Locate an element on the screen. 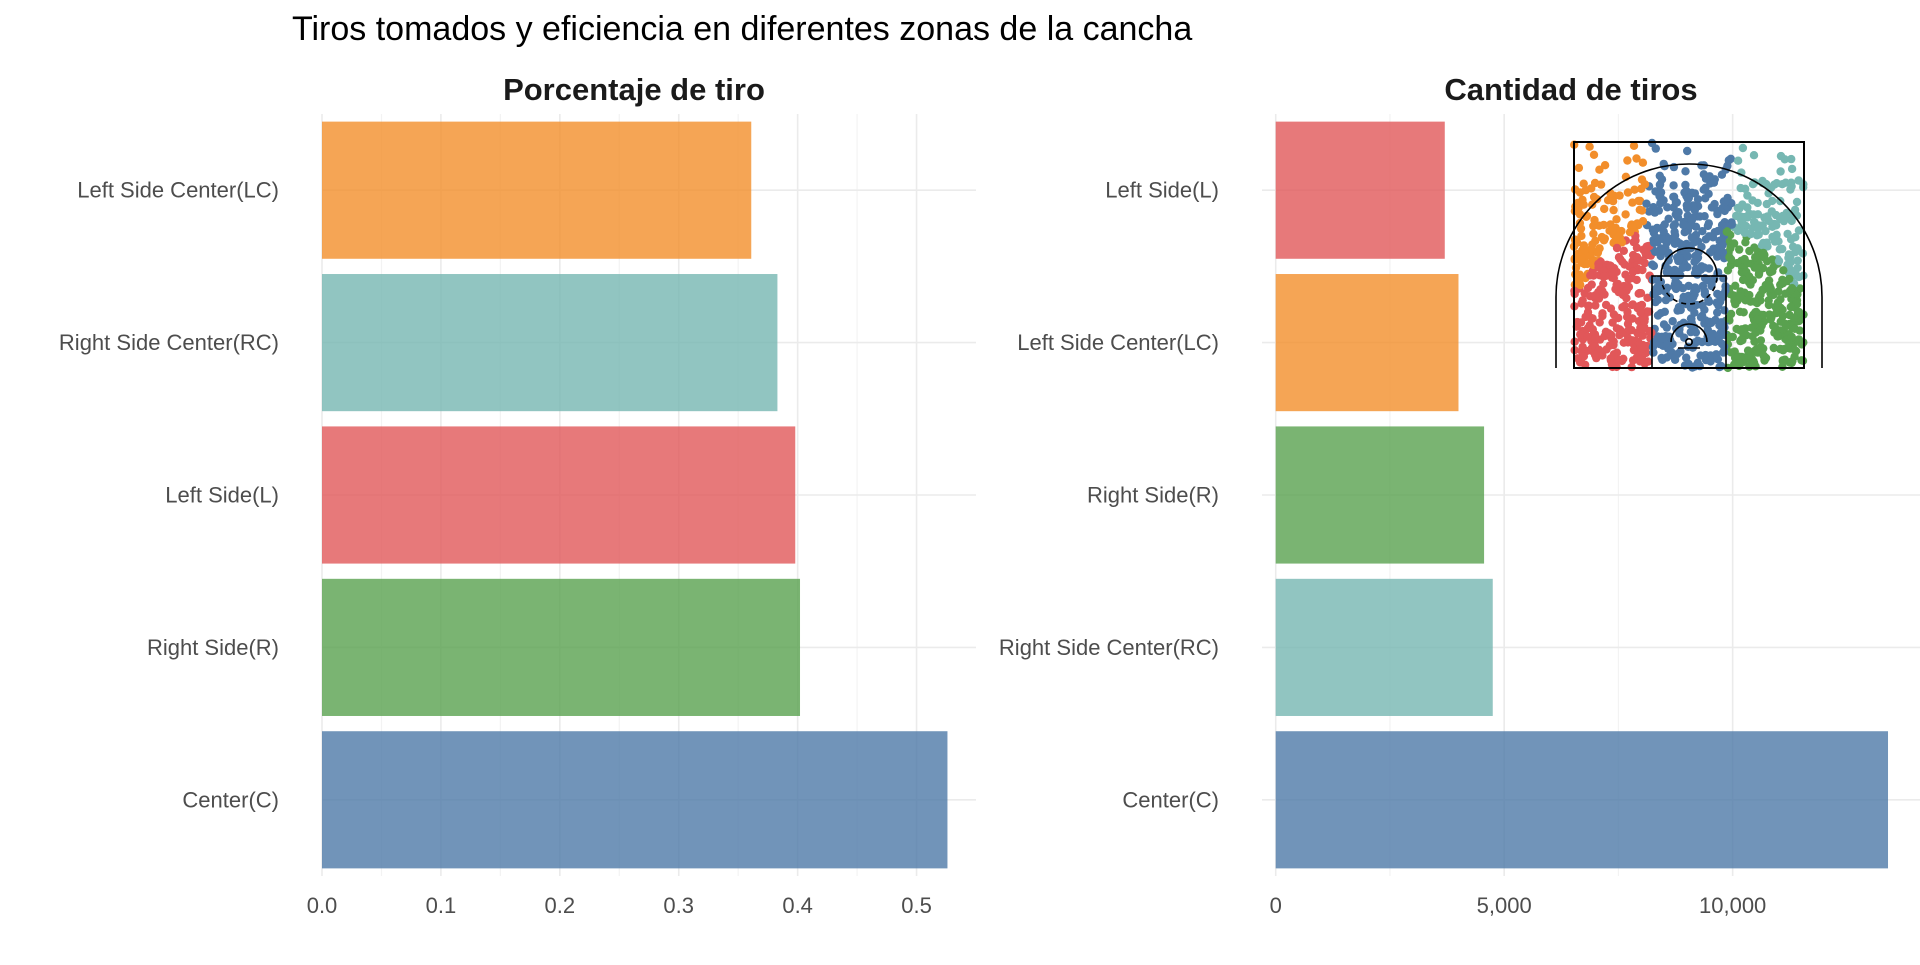  free-throw-arc is located at coordinates (1689, 262).